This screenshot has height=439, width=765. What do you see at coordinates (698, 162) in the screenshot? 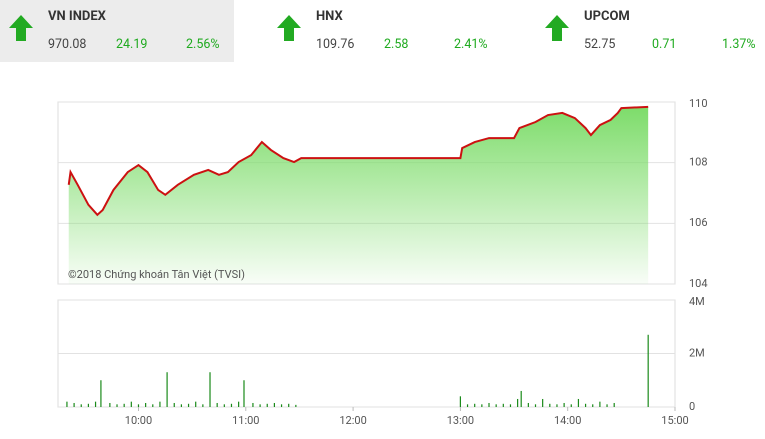
I see `y-tick-label: 108` at bounding box center [698, 162].